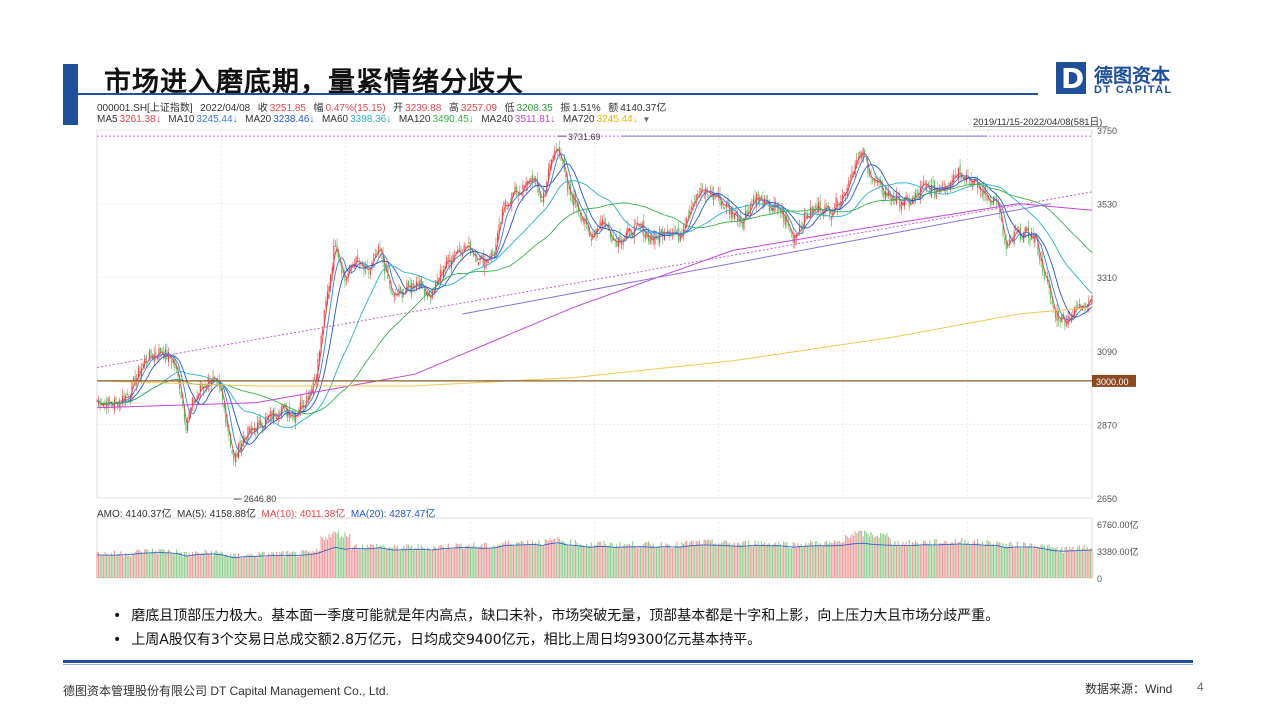 The width and height of the screenshot is (1280, 720). I want to click on price-tick-label: 2650, so click(1107, 499).